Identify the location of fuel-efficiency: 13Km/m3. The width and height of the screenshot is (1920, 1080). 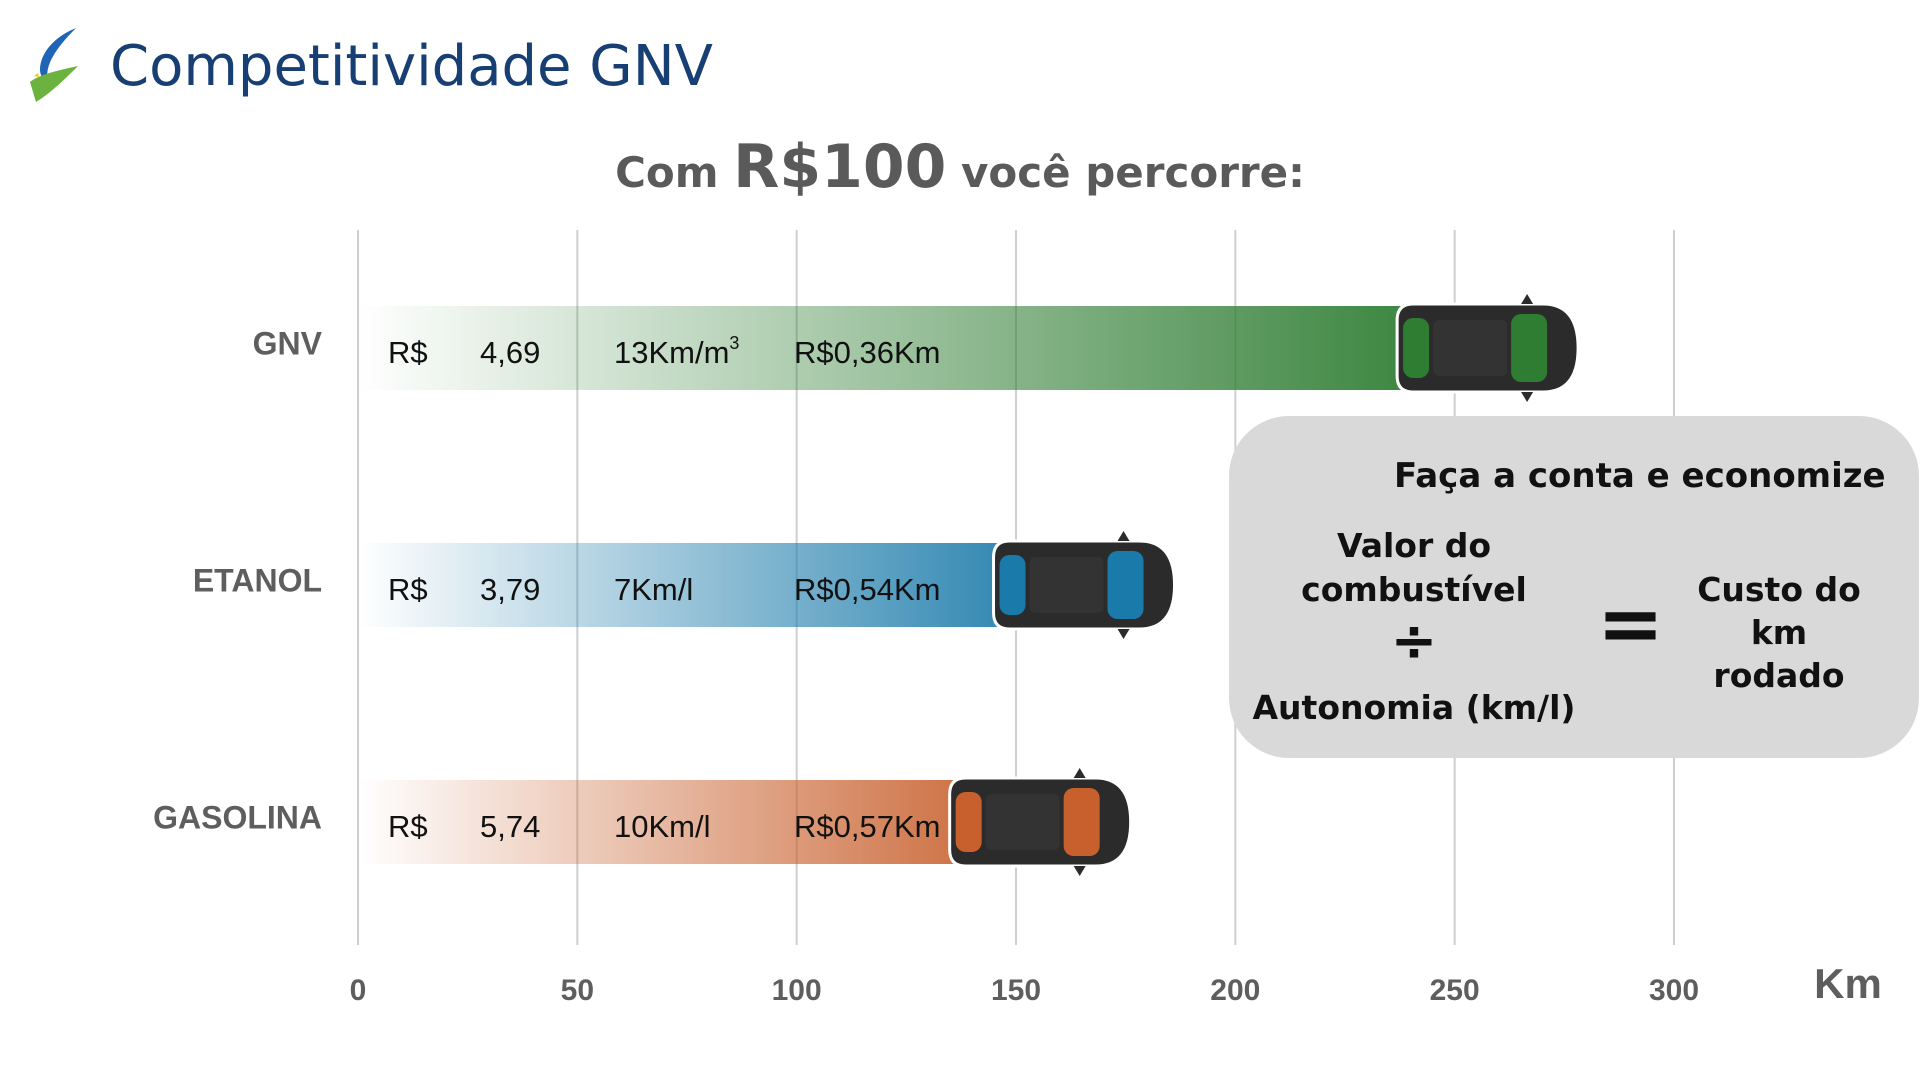
(676, 351).